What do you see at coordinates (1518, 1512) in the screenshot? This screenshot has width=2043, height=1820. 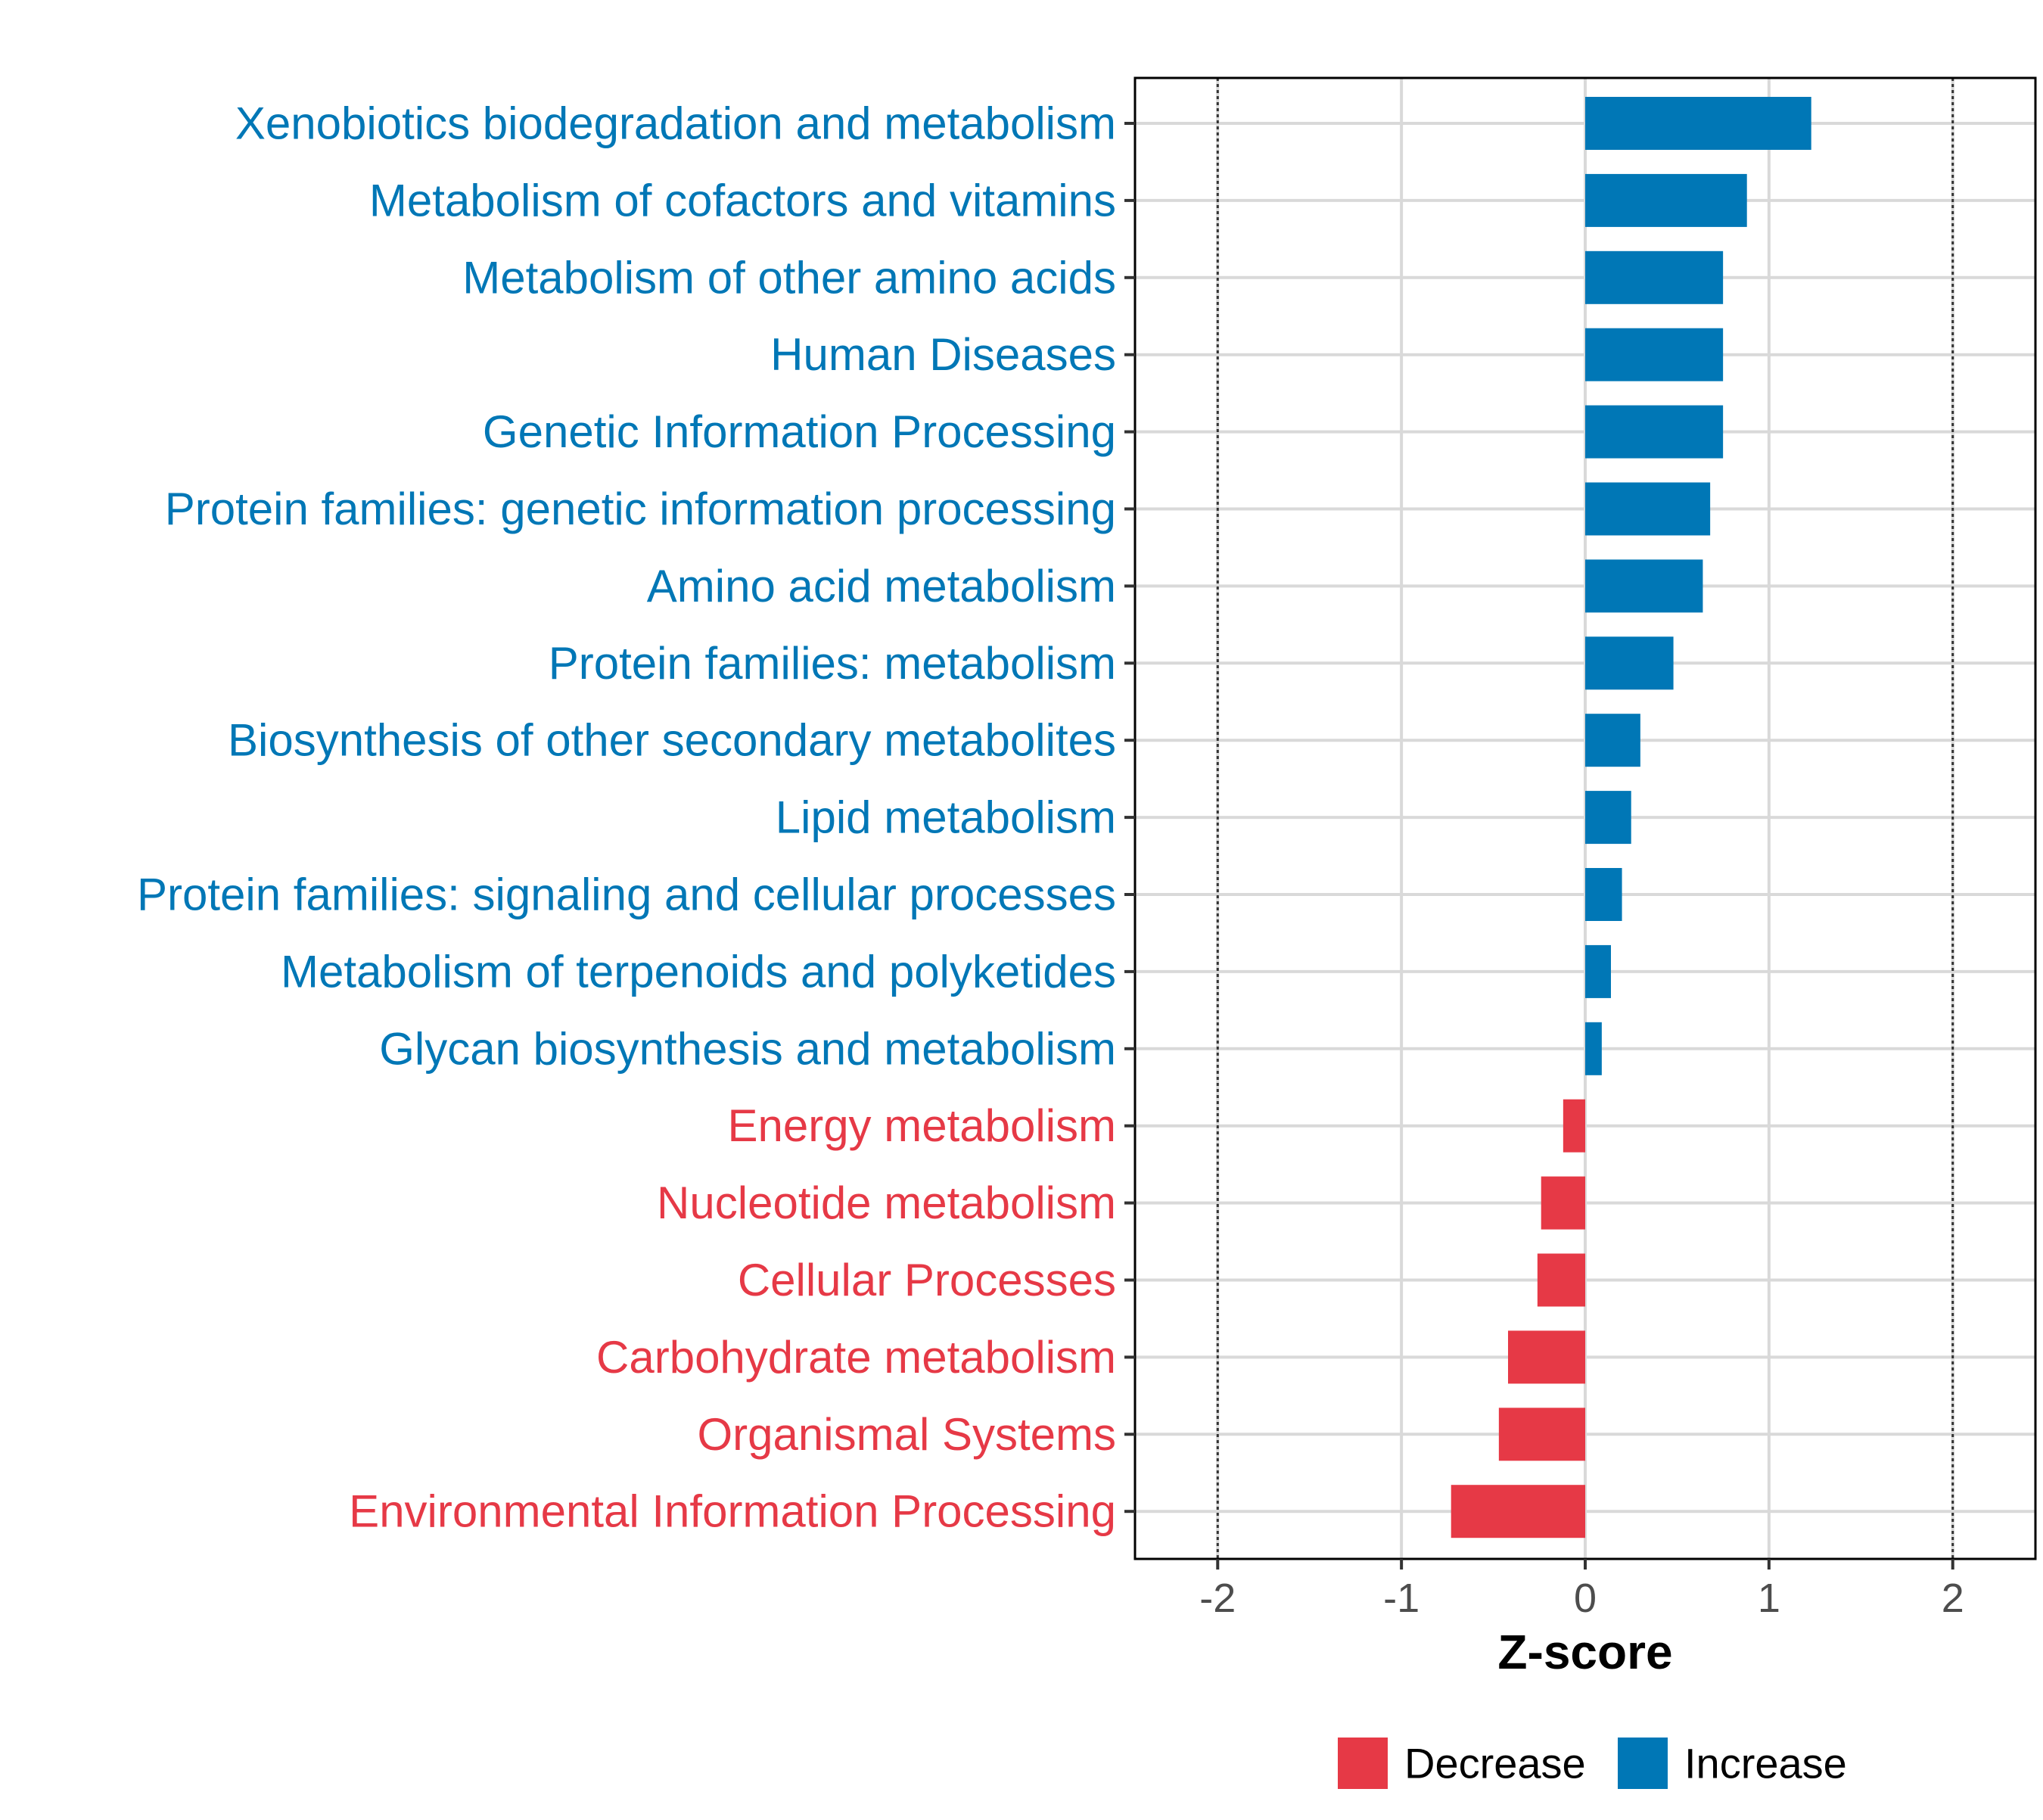 I see `bar-environmental-information-processing` at bounding box center [1518, 1512].